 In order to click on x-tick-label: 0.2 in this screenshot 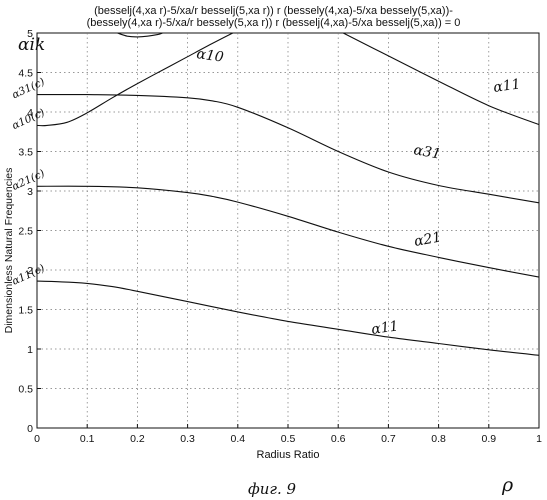, I will do `click(137, 439)`.